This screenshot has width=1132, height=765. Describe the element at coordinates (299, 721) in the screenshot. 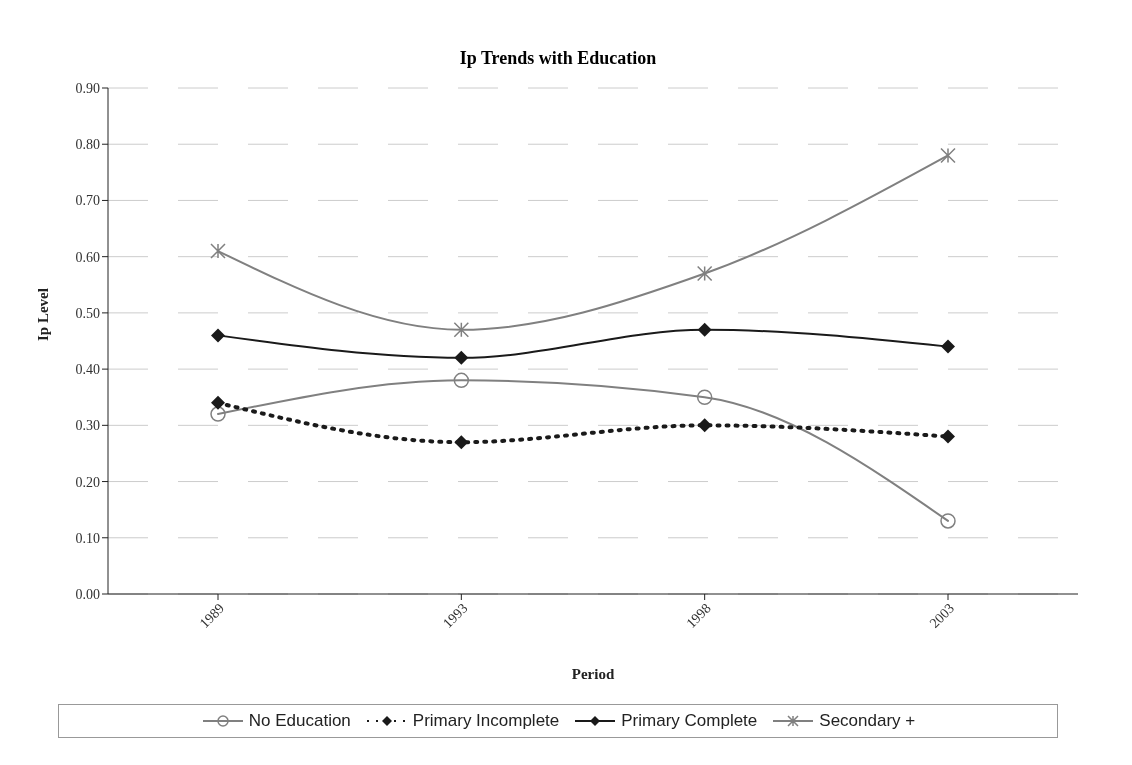

I see `legend-label: No Education` at that location.